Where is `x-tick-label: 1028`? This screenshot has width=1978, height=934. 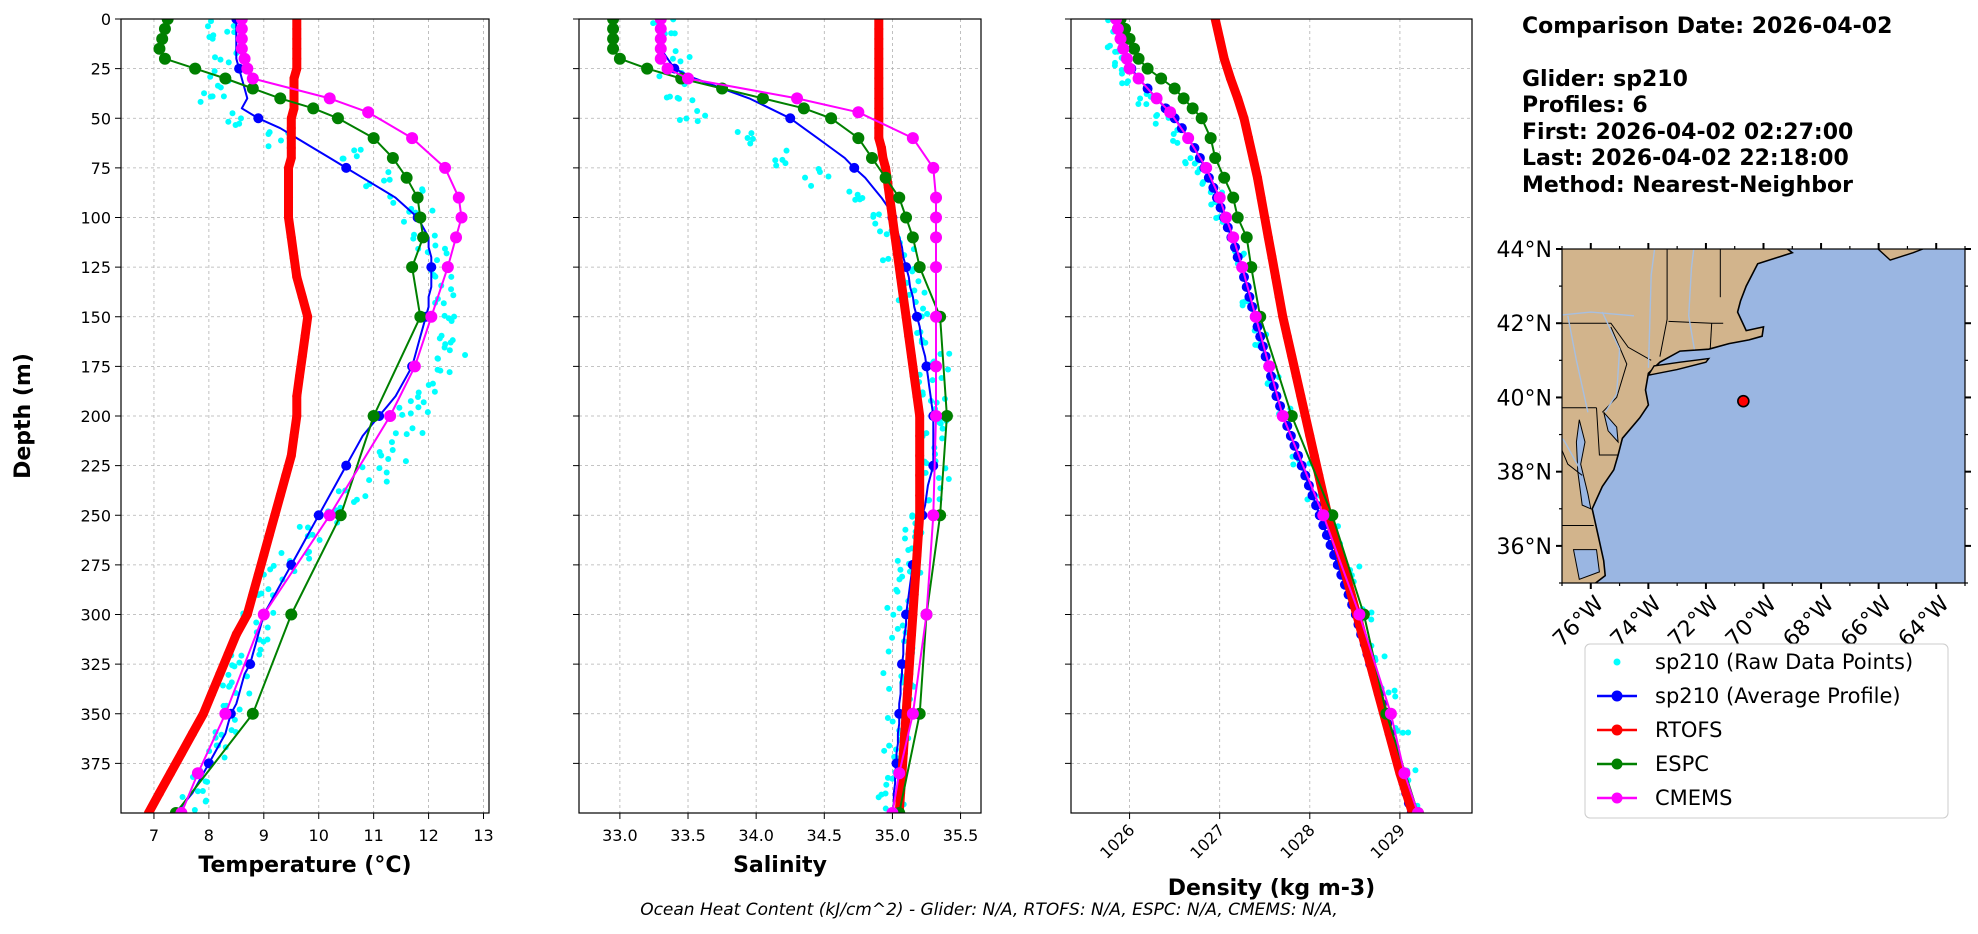 x-tick-label: 1028 is located at coordinates (1297, 841).